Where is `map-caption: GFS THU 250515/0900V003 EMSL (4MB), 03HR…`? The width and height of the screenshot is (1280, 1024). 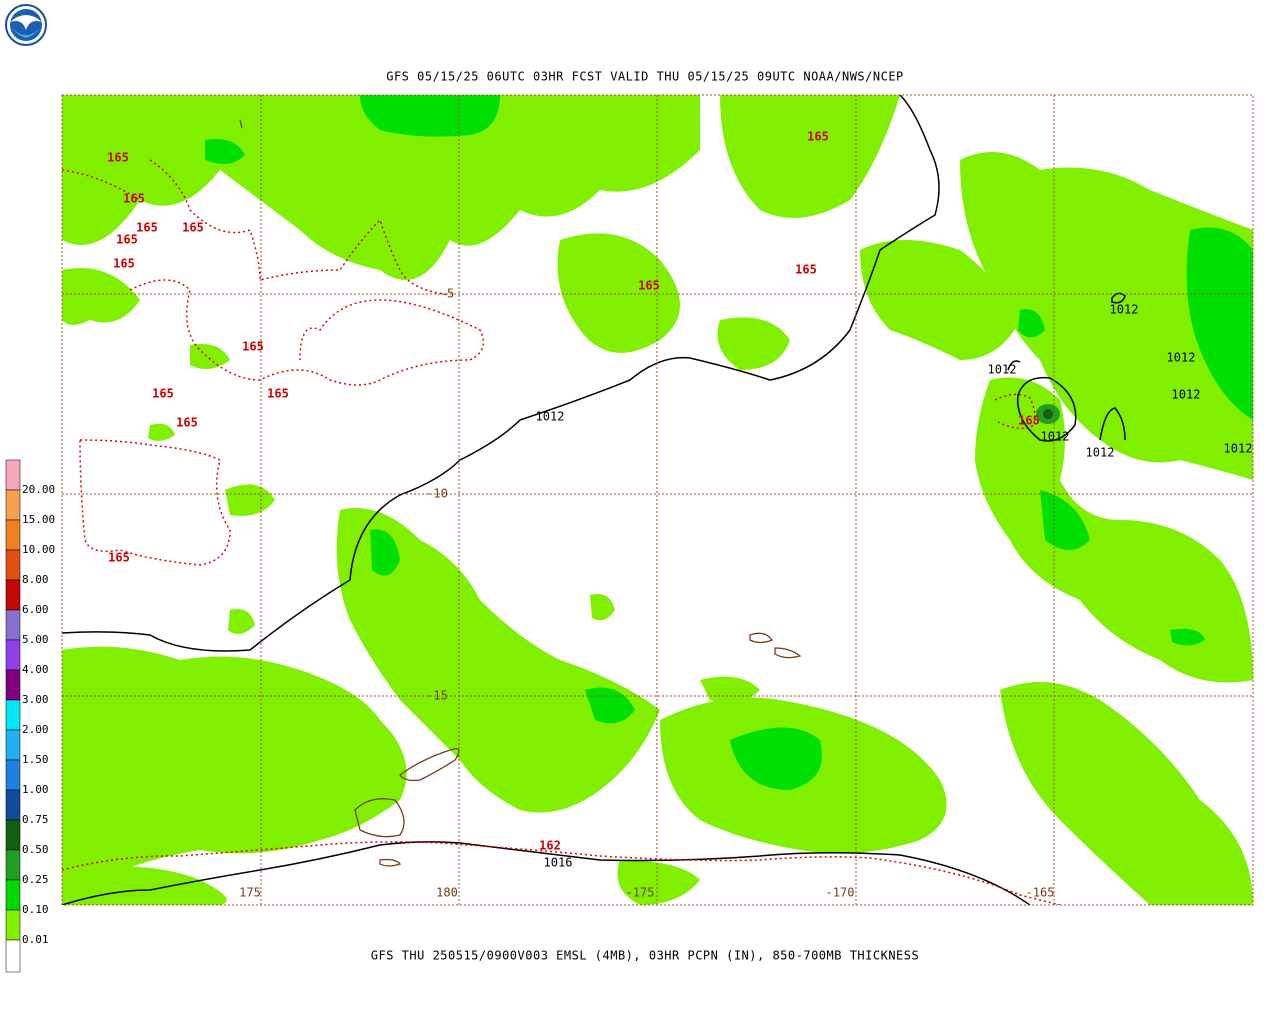
map-caption: GFS THU 250515/0900V003 EMSL (4MB), 03HR… is located at coordinates (645, 956).